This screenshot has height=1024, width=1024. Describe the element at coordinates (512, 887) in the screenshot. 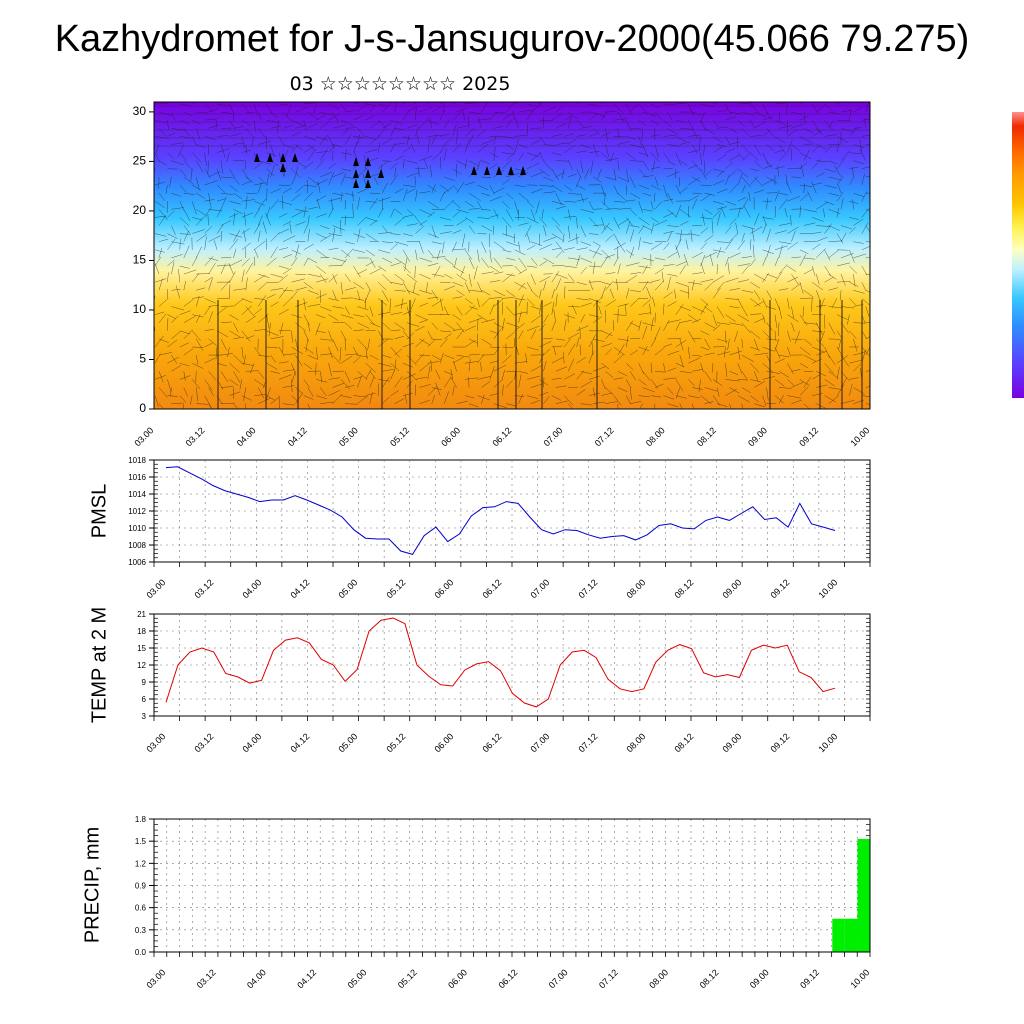

I see `precip-grid` at that location.